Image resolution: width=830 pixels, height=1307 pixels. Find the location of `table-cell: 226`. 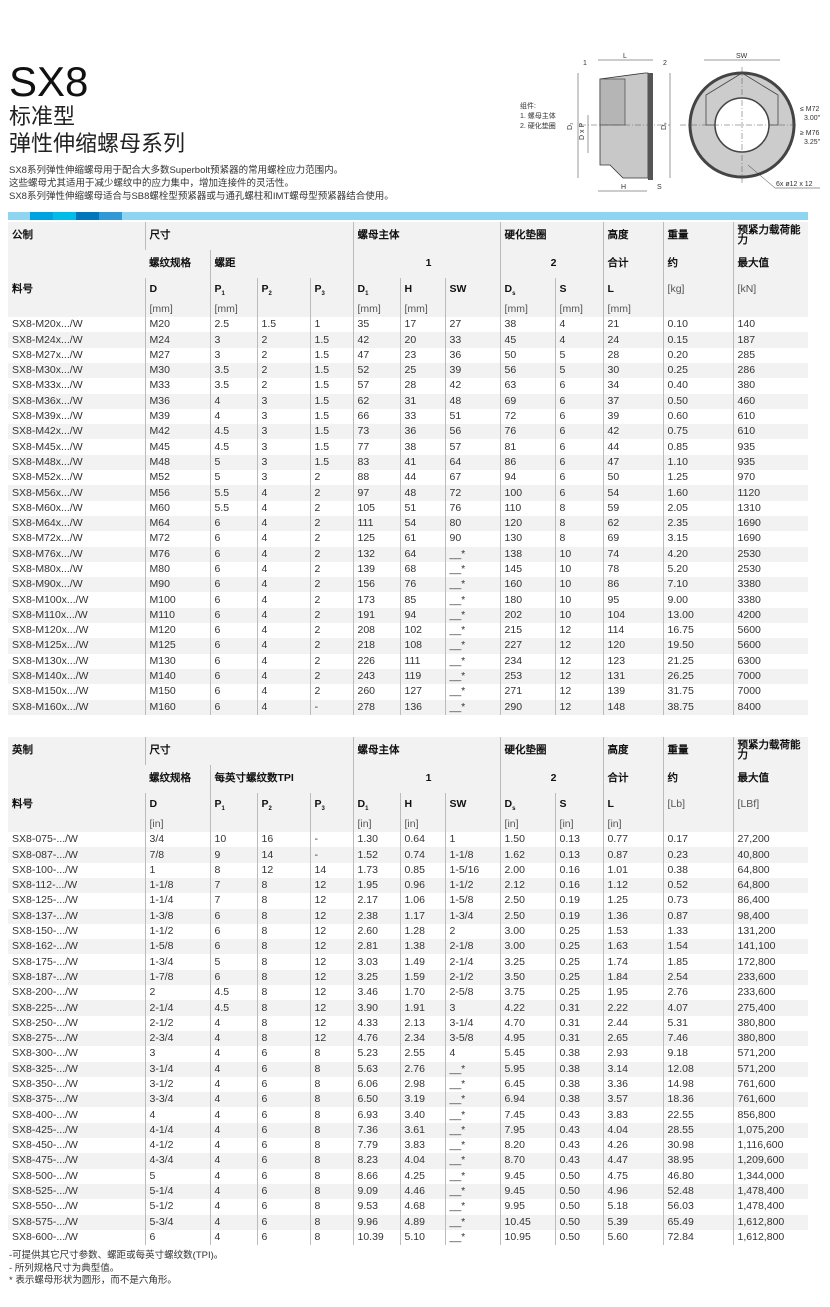

table-cell: 226 is located at coordinates (376, 661).